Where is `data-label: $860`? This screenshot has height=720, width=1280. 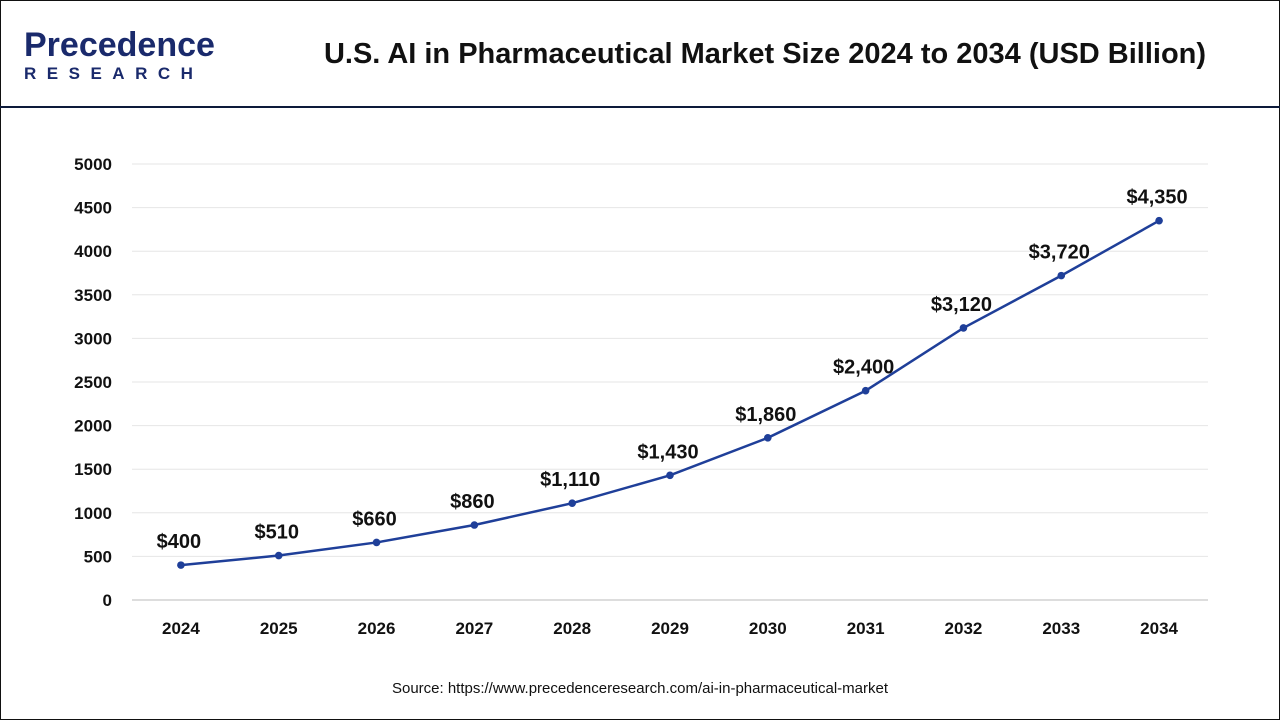 data-label: $860 is located at coordinates (472, 502).